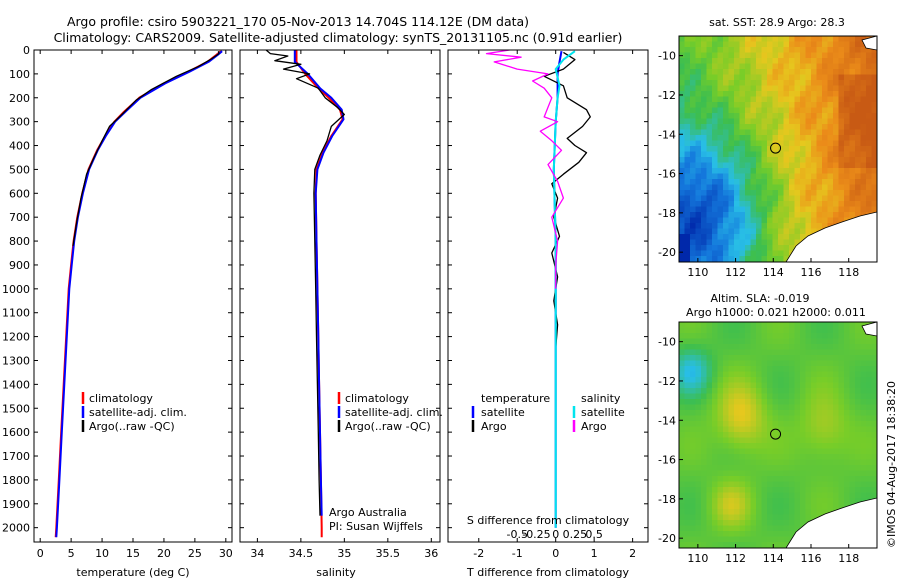 The height and width of the screenshot is (580, 900). What do you see at coordinates (515, 398) in the screenshot?
I see `legend-title-temperature: temperature` at bounding box center [515, 398].